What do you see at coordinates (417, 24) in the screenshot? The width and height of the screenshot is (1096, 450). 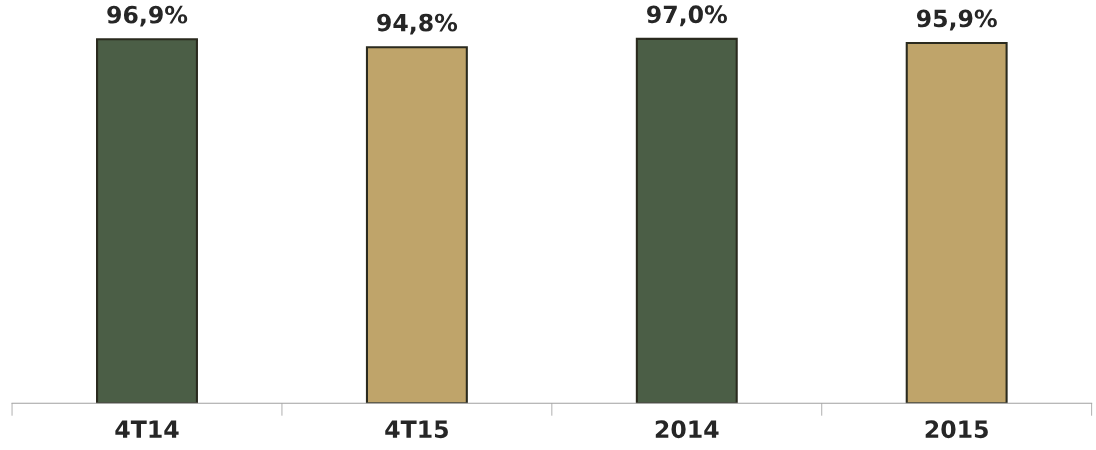 I see `data-label: 94,8%` at bounding box center [417, 24].